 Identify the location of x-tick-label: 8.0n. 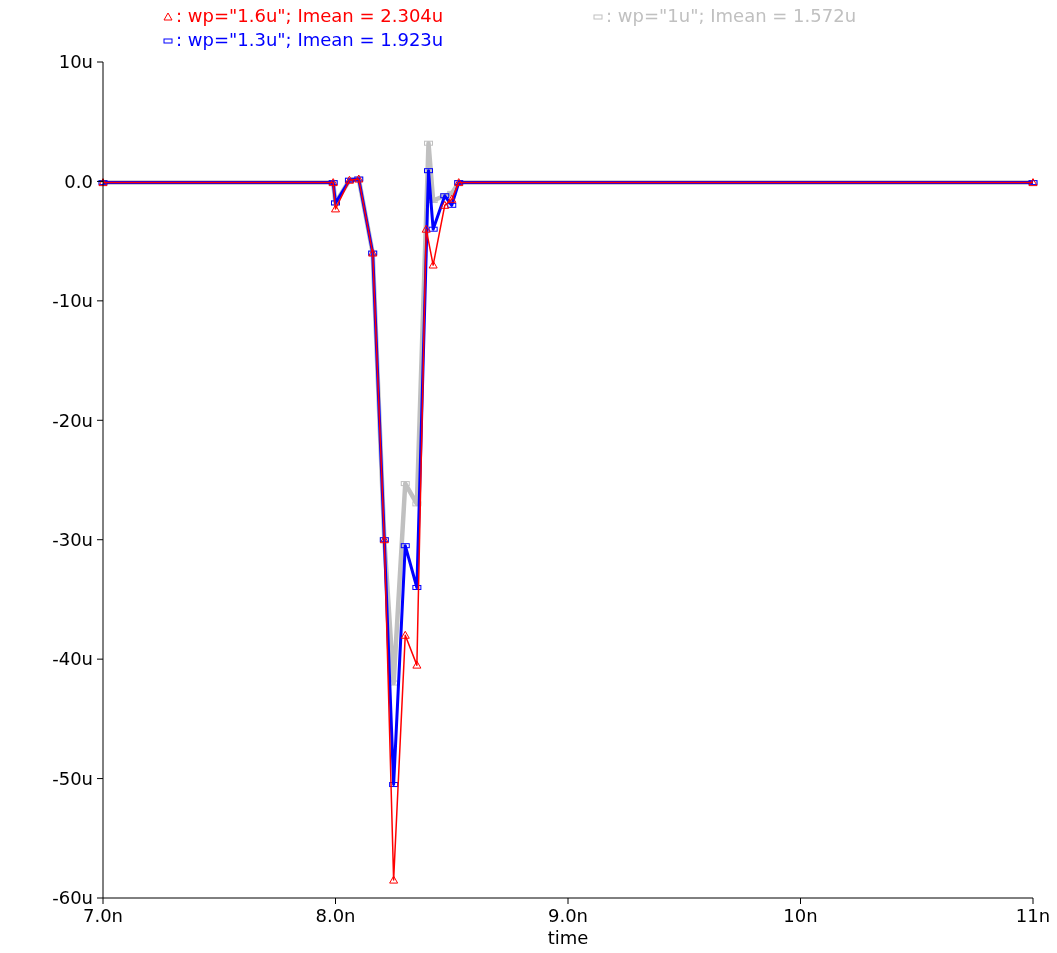
(335, 915).